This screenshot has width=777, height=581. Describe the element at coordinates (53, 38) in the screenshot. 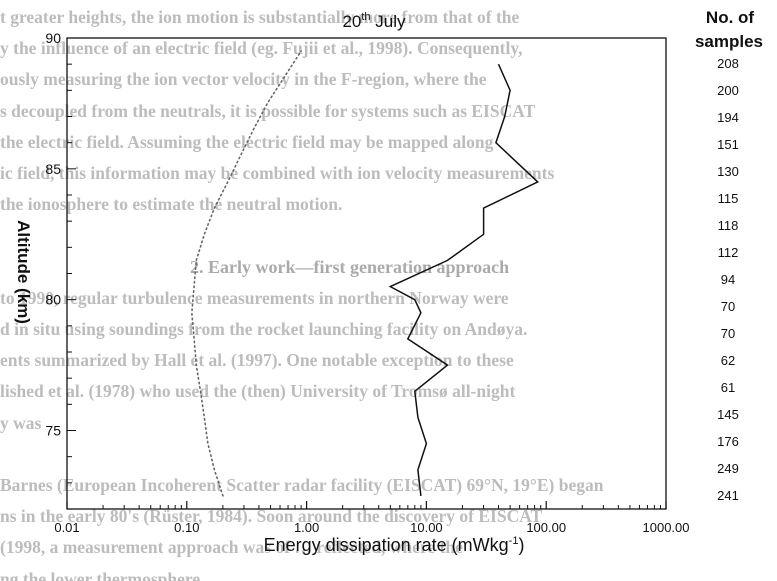

I see `y-tick-label: 90` at that location.